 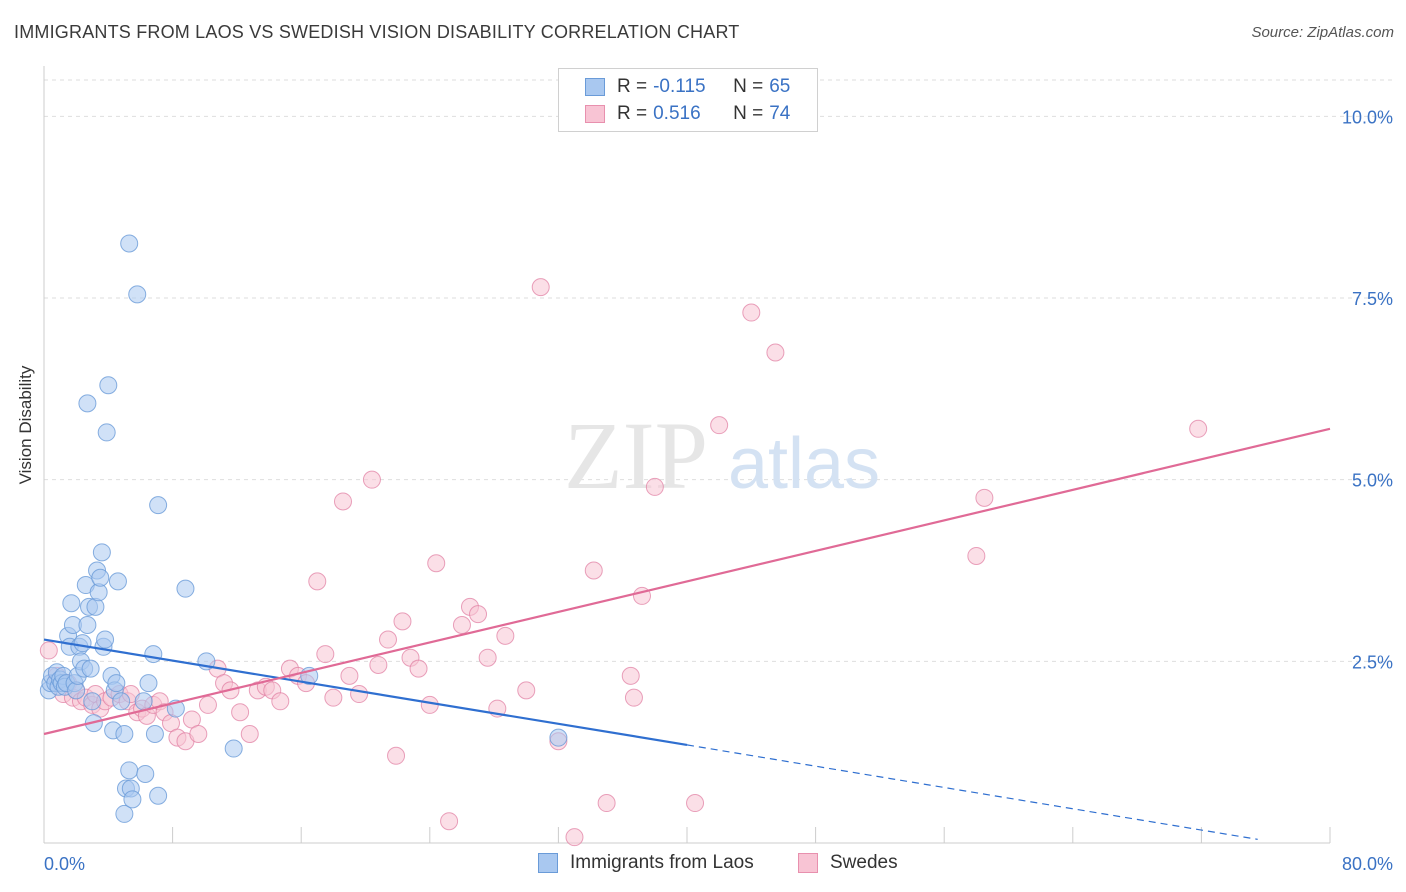 What do you see at coordinates (662, 862) in the screenshot?
I see `series-label-laos: Immigrants from Laos` at bounding box center [662, 862].